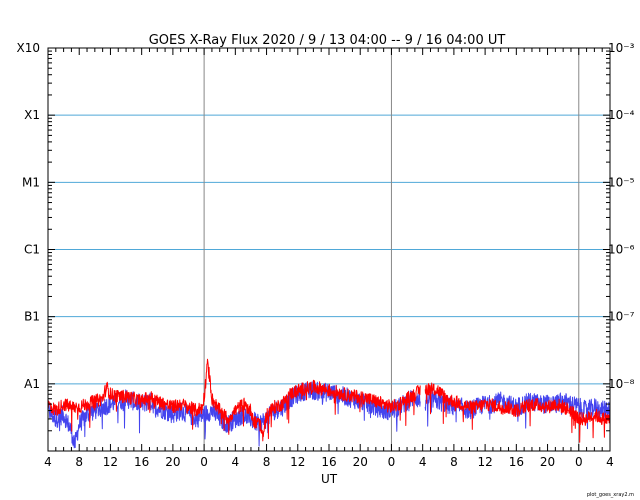 Image resolution: width=640 pixels, height=500 pixels. I want to click on y-left-label-4: B1, so click(32, 317).